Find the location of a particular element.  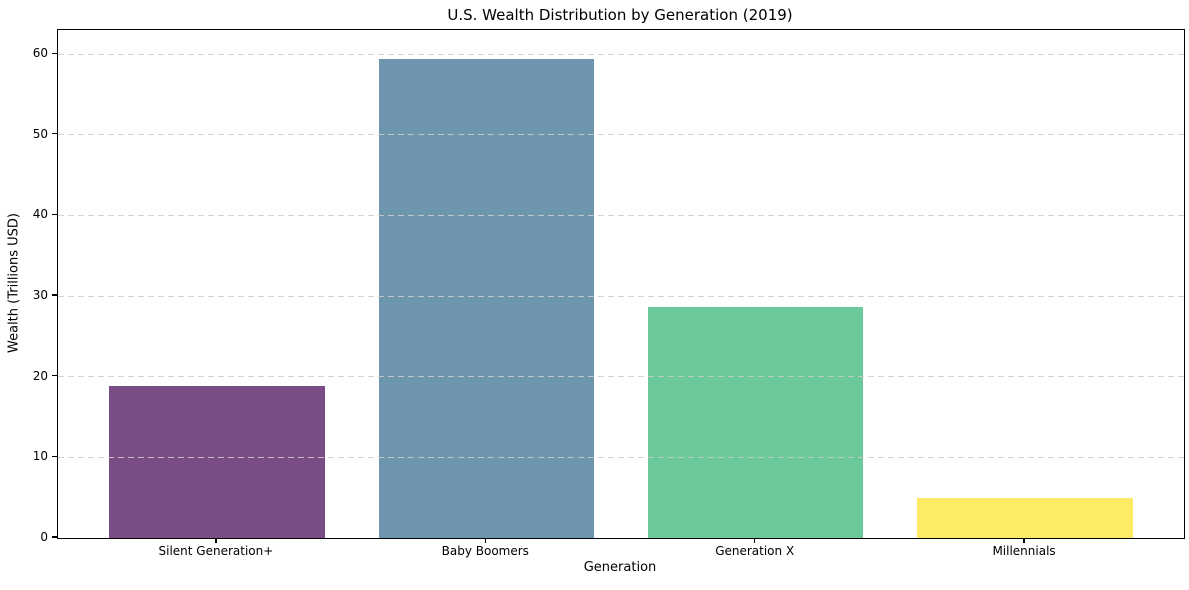

y-tick-label-50: 50 is located at coordinates (40, 133).